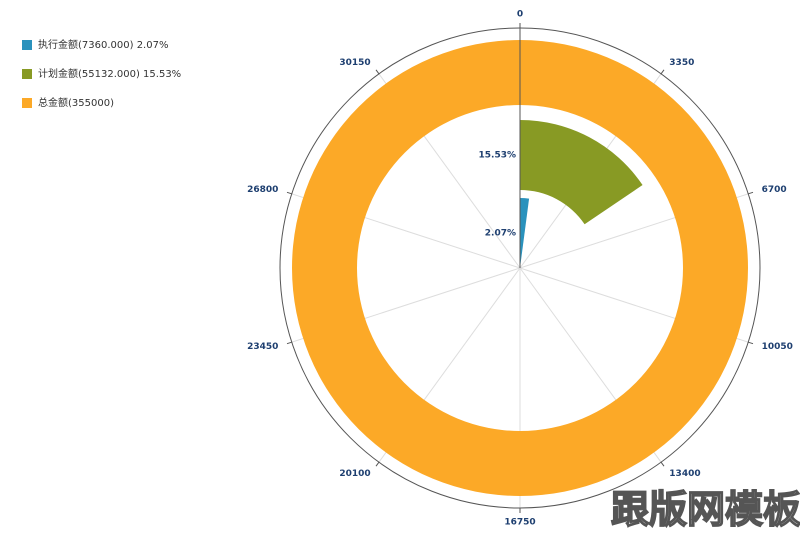 This screenshot has width=800, height=534. Describe the element at coordinates (262, 190) in the screenshot. I see `theta-tick-label: 26800` at that location.